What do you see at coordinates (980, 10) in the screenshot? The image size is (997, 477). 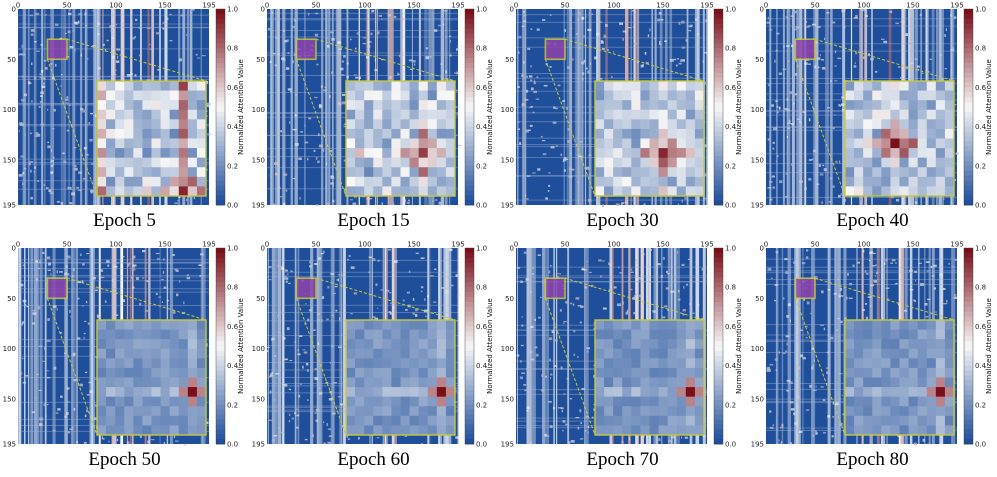 I see `colorbar-tick-label: 1.0` at bounding box center [980, 10].